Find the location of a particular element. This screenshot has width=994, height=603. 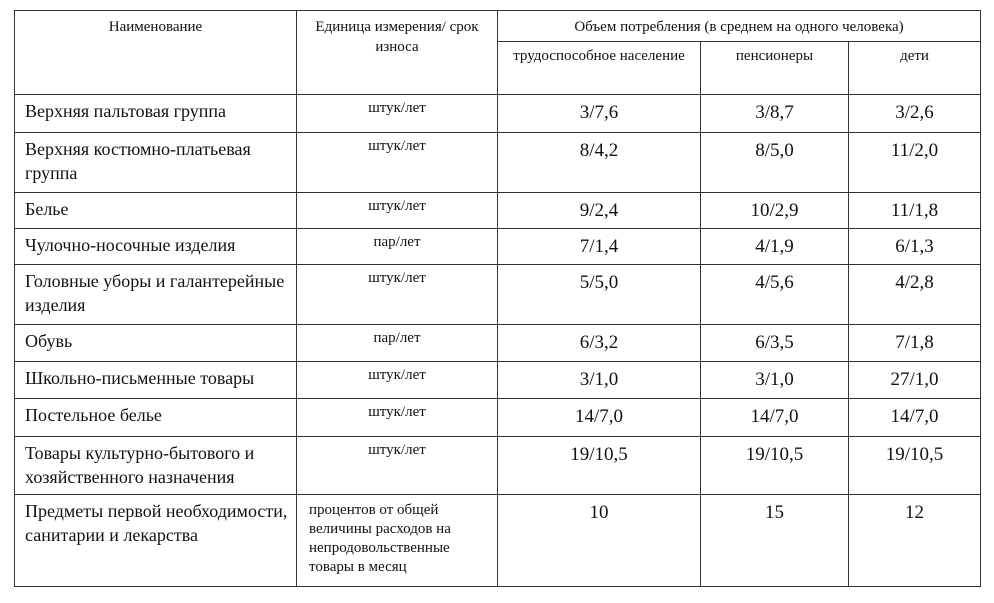

header-group-children: дети is located at coordinates (914, 68).